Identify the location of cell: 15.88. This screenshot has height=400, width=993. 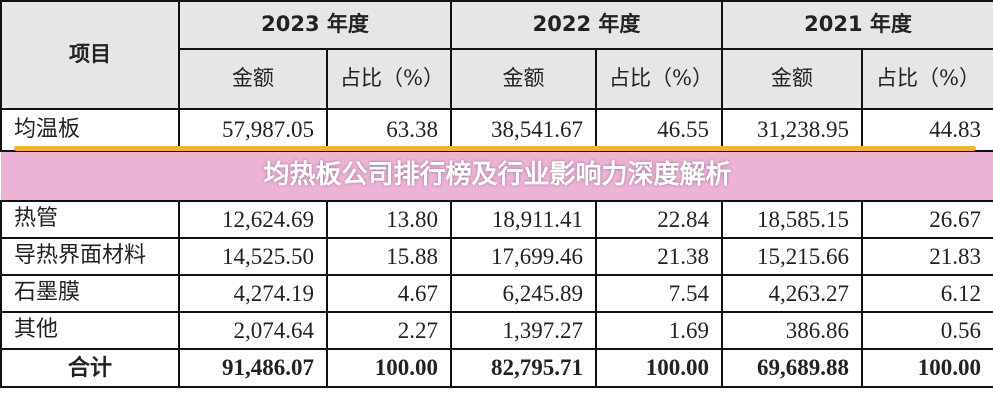
(389, 256).